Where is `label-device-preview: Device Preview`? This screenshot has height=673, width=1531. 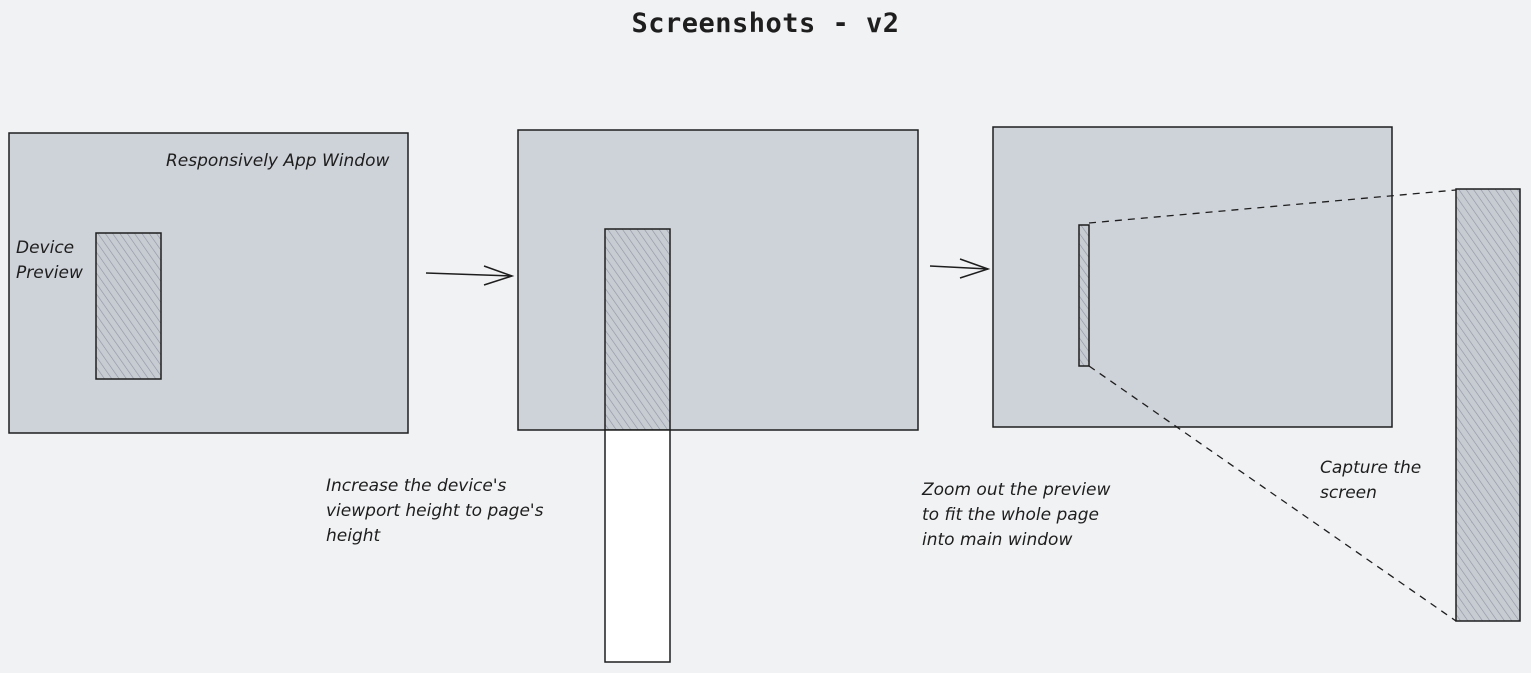 label-device-preview: Device Preview is located at coordinates (49, 261).